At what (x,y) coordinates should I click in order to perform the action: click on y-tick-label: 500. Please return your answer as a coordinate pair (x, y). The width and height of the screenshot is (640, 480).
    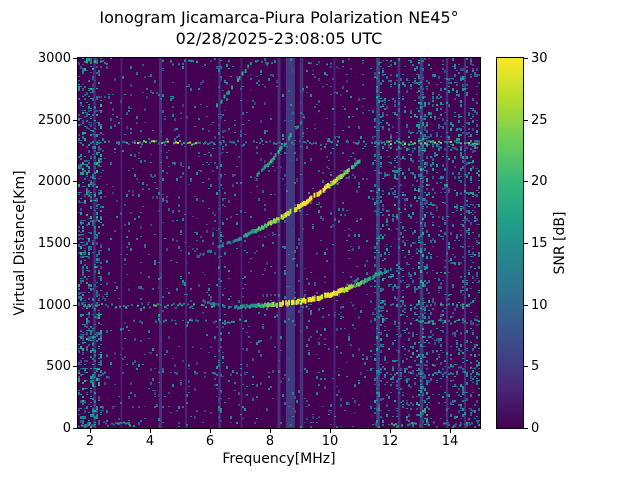
    Looking at the image, I should click on (58, 367).